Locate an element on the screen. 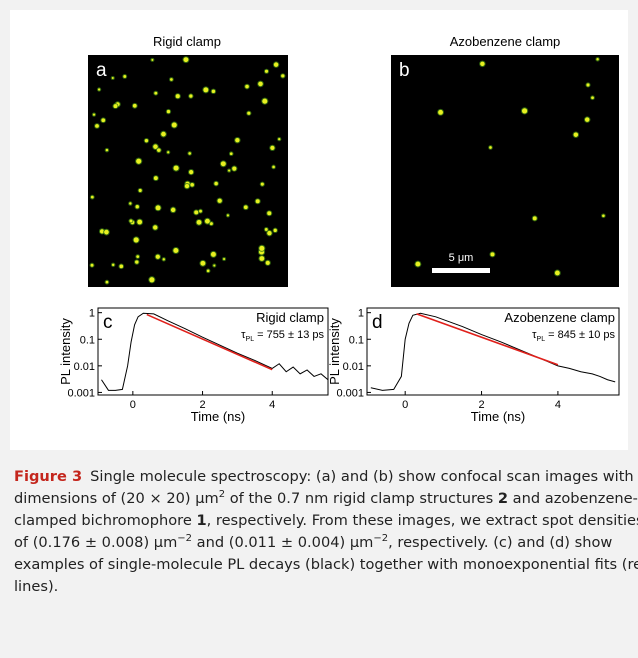  confocal-image is located at coordinates (188, 171).